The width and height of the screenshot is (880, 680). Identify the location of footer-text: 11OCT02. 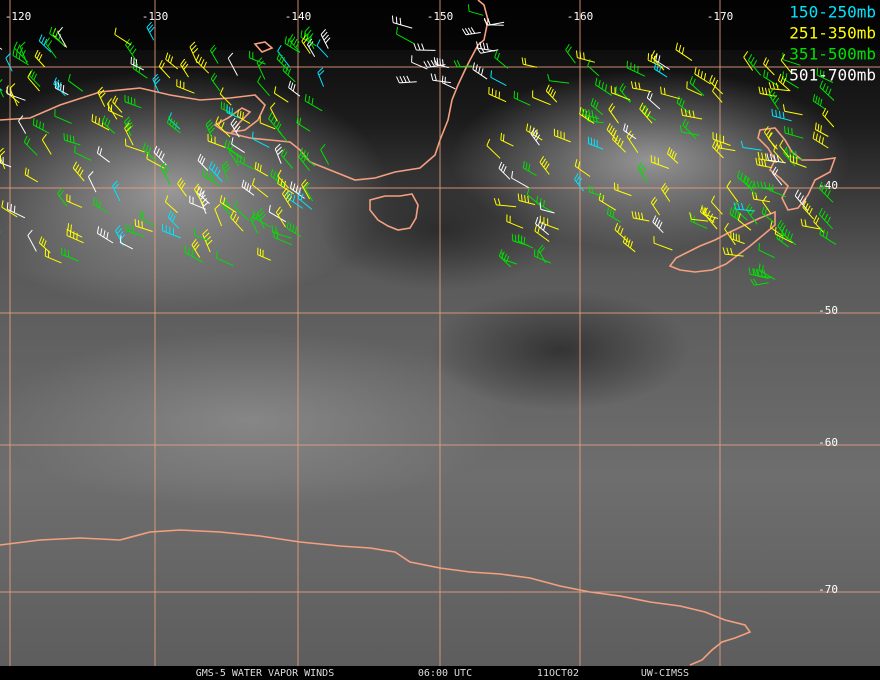
(558, 673).